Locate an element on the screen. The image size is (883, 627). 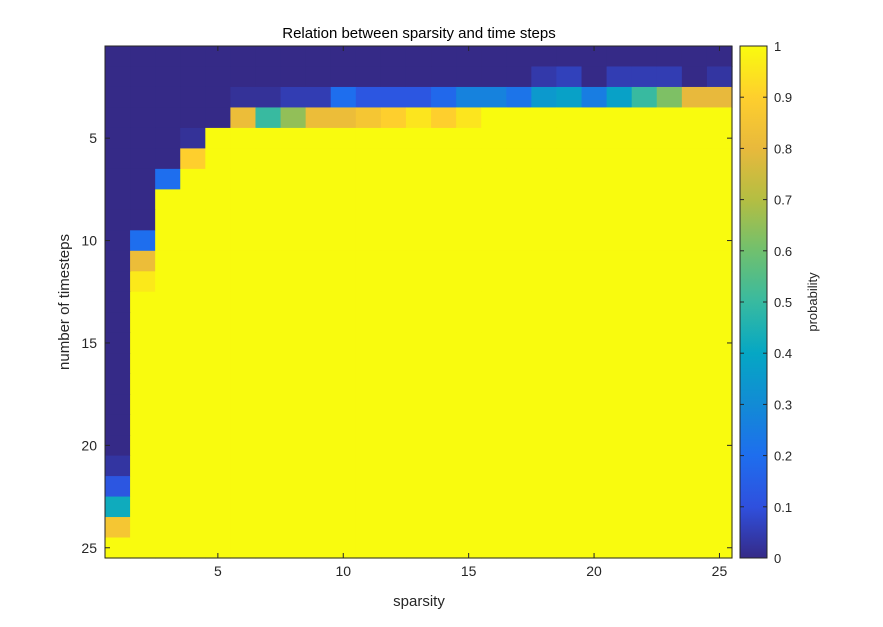
colorbar-tick-label: 0.5 is located at coordinates (783, 302).